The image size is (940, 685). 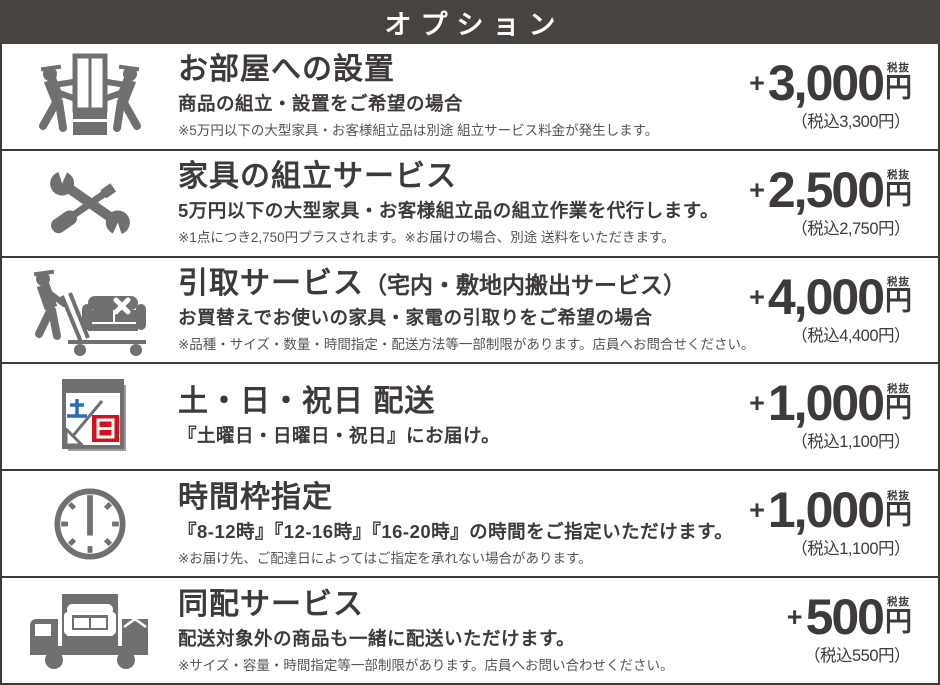 I want to click on price-block: + 2,500 税抜 円 （税込2,750円）, so click(x=816, y=200).